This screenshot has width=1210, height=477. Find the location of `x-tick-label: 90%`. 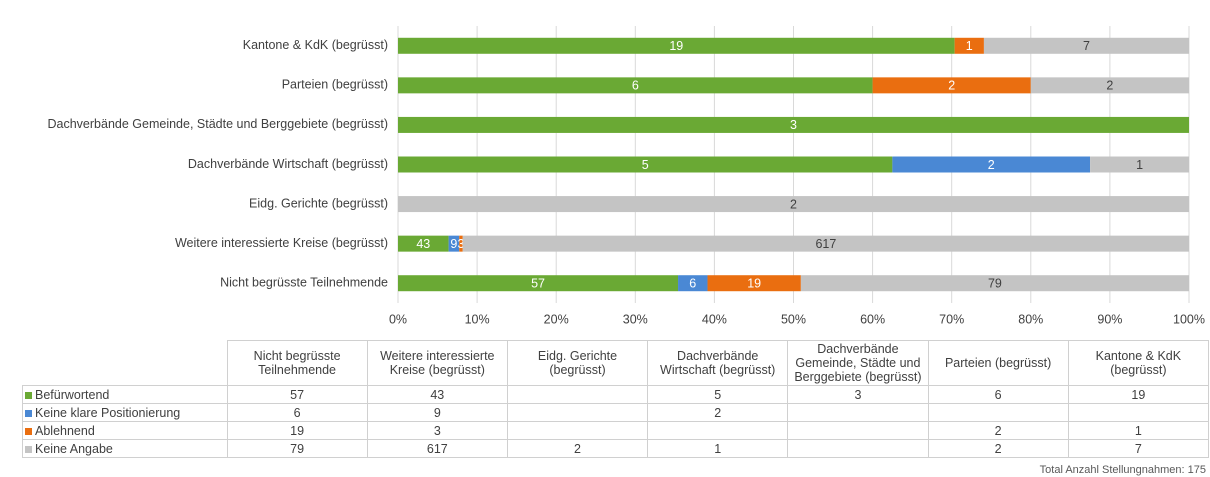

x-tick-label: 90% is located at coordinates (1109, 319).